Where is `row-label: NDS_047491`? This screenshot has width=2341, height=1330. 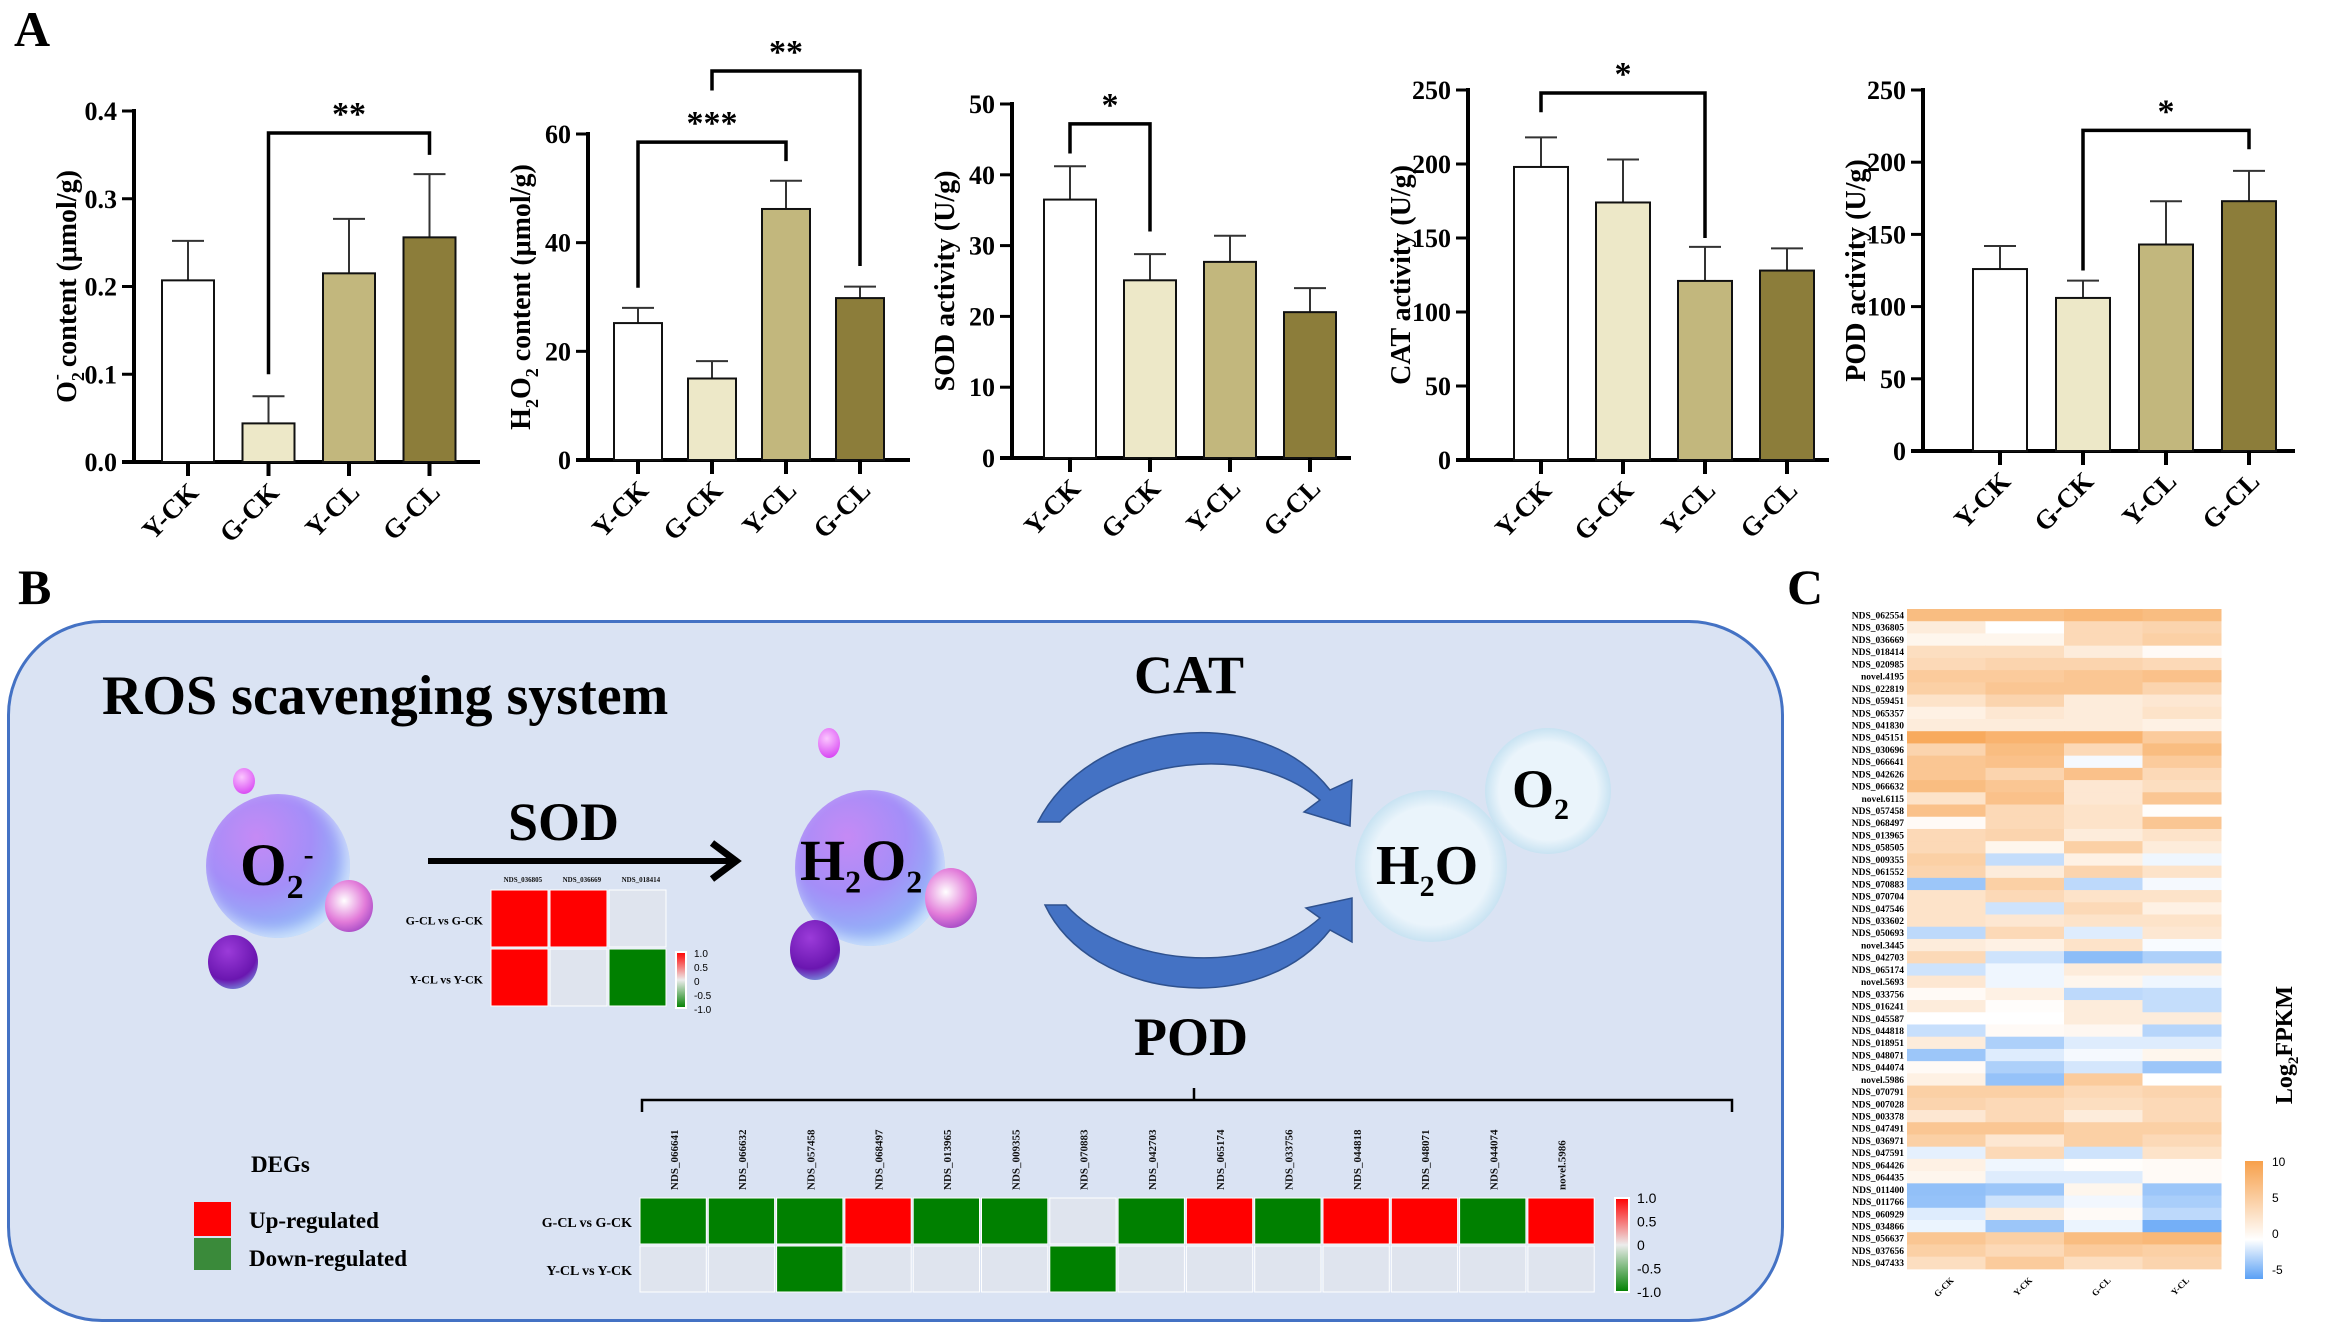
row-label: NDS_047491 is located at coordinates (1878, 1130).